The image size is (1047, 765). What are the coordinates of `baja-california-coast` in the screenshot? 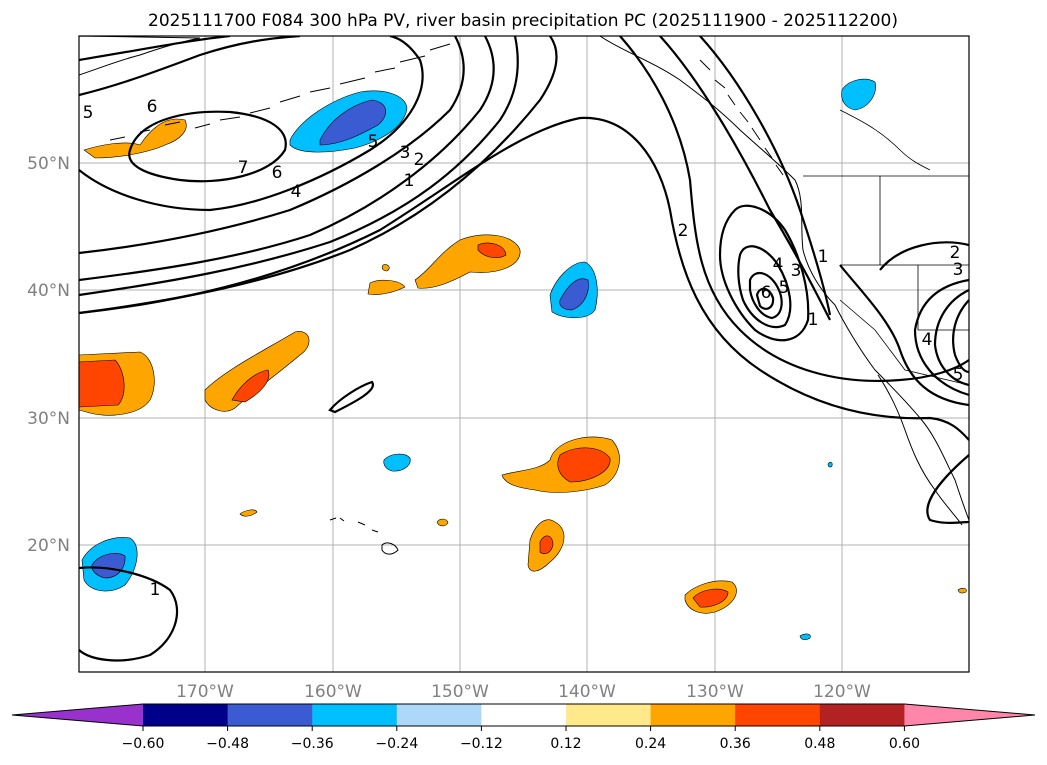 It's located at (920, 450).